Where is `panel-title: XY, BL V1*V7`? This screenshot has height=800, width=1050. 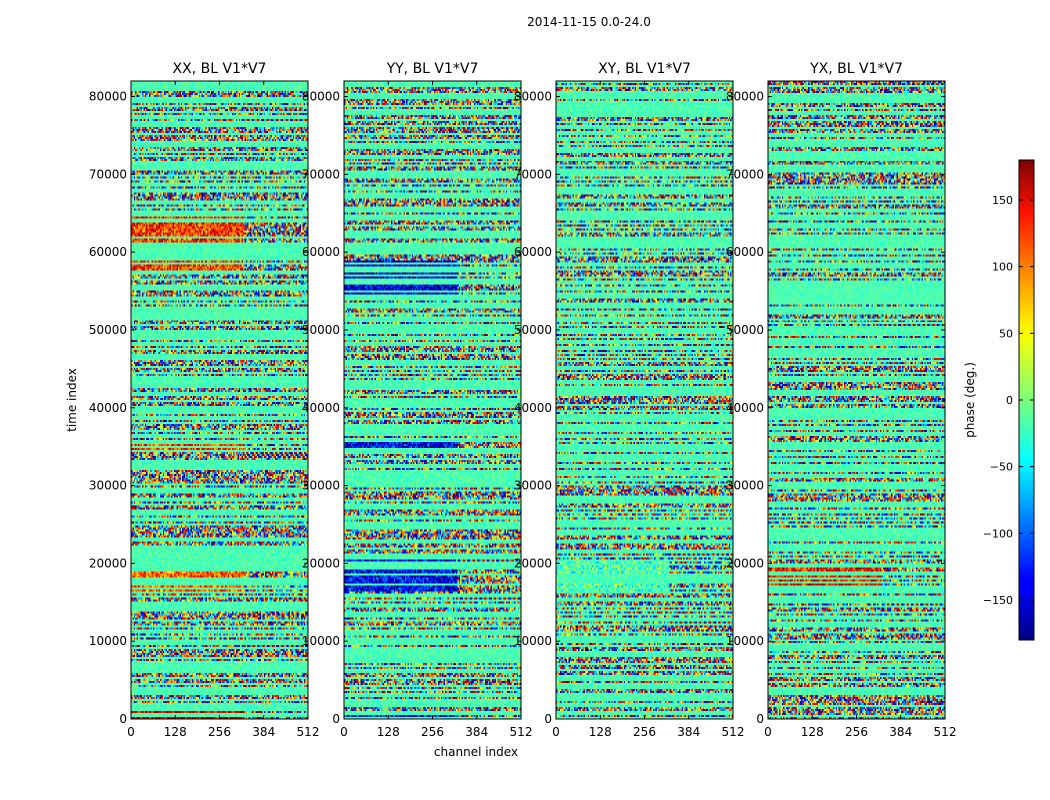
panel-title: XY, BL V1*V7 is located at coordinates (644, 69).